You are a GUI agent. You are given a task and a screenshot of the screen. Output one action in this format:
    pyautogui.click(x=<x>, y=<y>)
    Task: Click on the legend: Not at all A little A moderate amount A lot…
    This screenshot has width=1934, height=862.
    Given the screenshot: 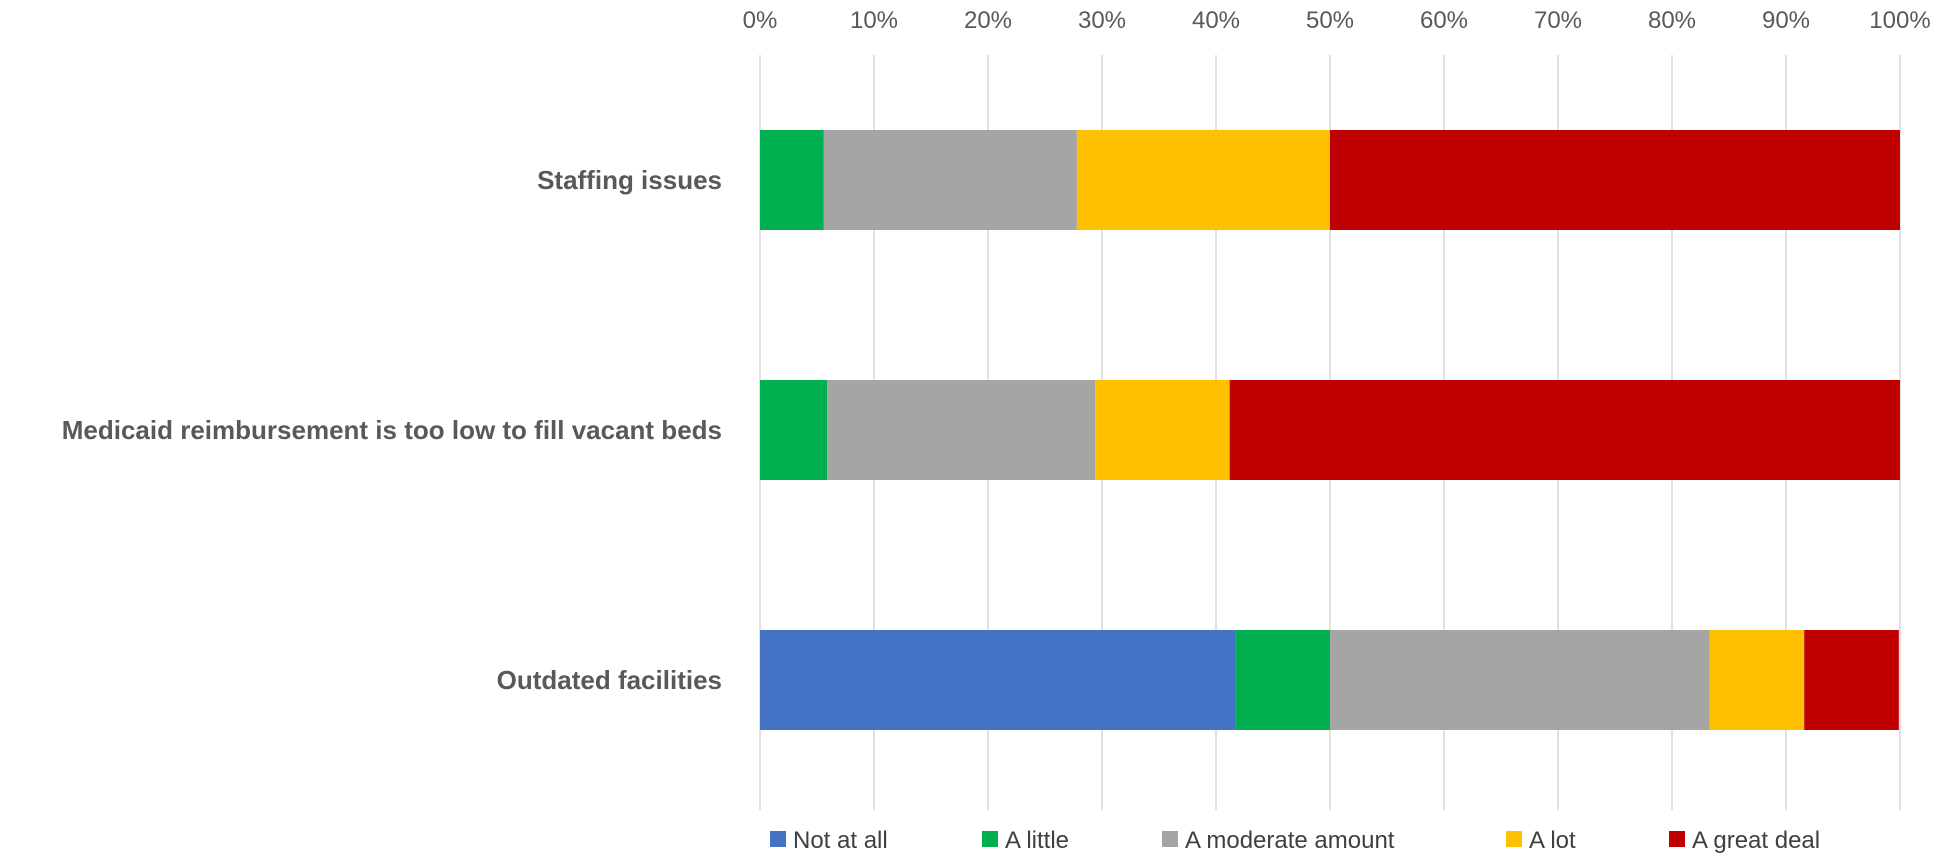 What is the action you would take?
    pyautogui.click(x=1295, y=840)
    